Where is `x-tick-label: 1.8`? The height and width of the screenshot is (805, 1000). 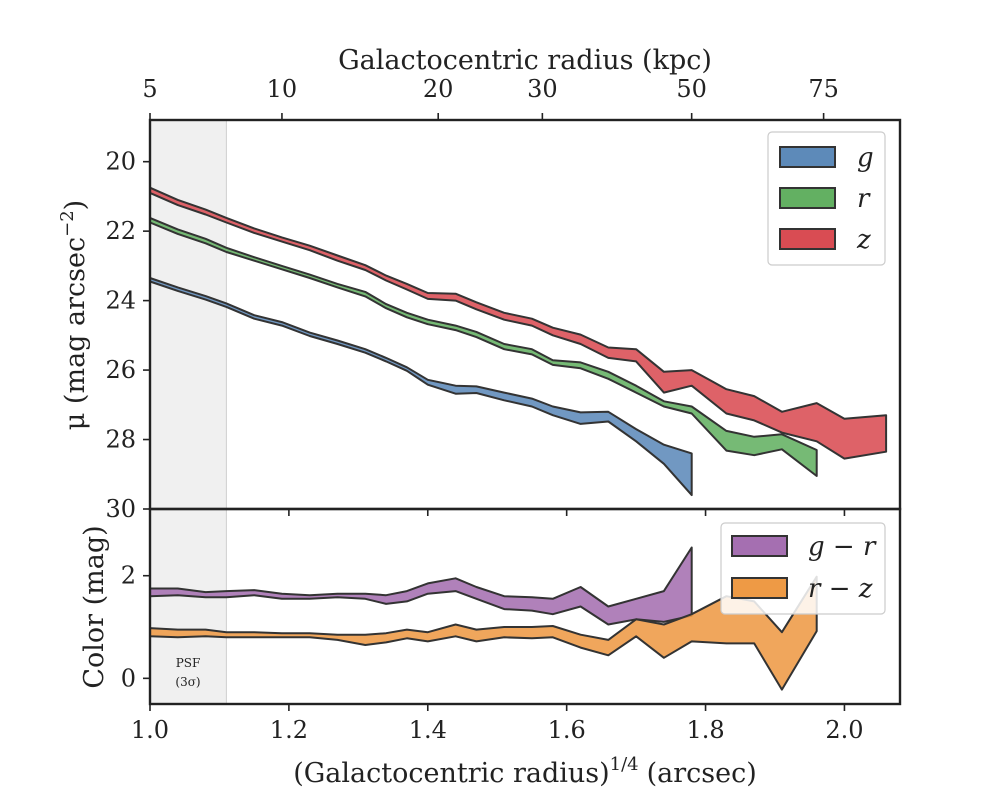
x-tick-label: 1.8 is located at coordinates (705, 730).